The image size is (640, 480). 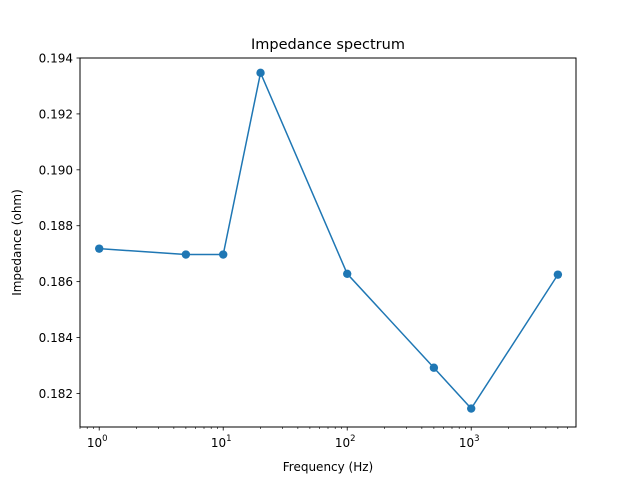 I want to click on y-tick-label: 0.192, so click(x=56, y=114).